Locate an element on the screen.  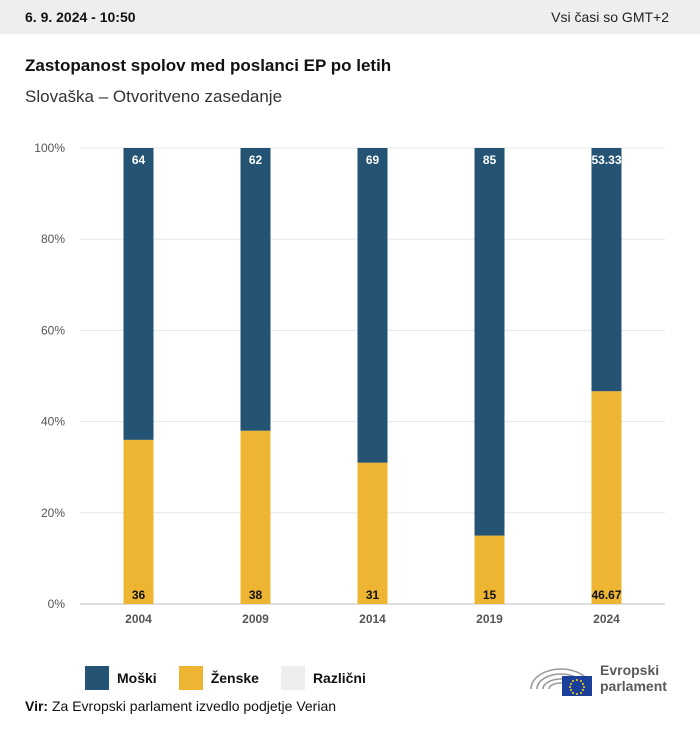
data-label: 46.67 is located at coordinates (606, 595).